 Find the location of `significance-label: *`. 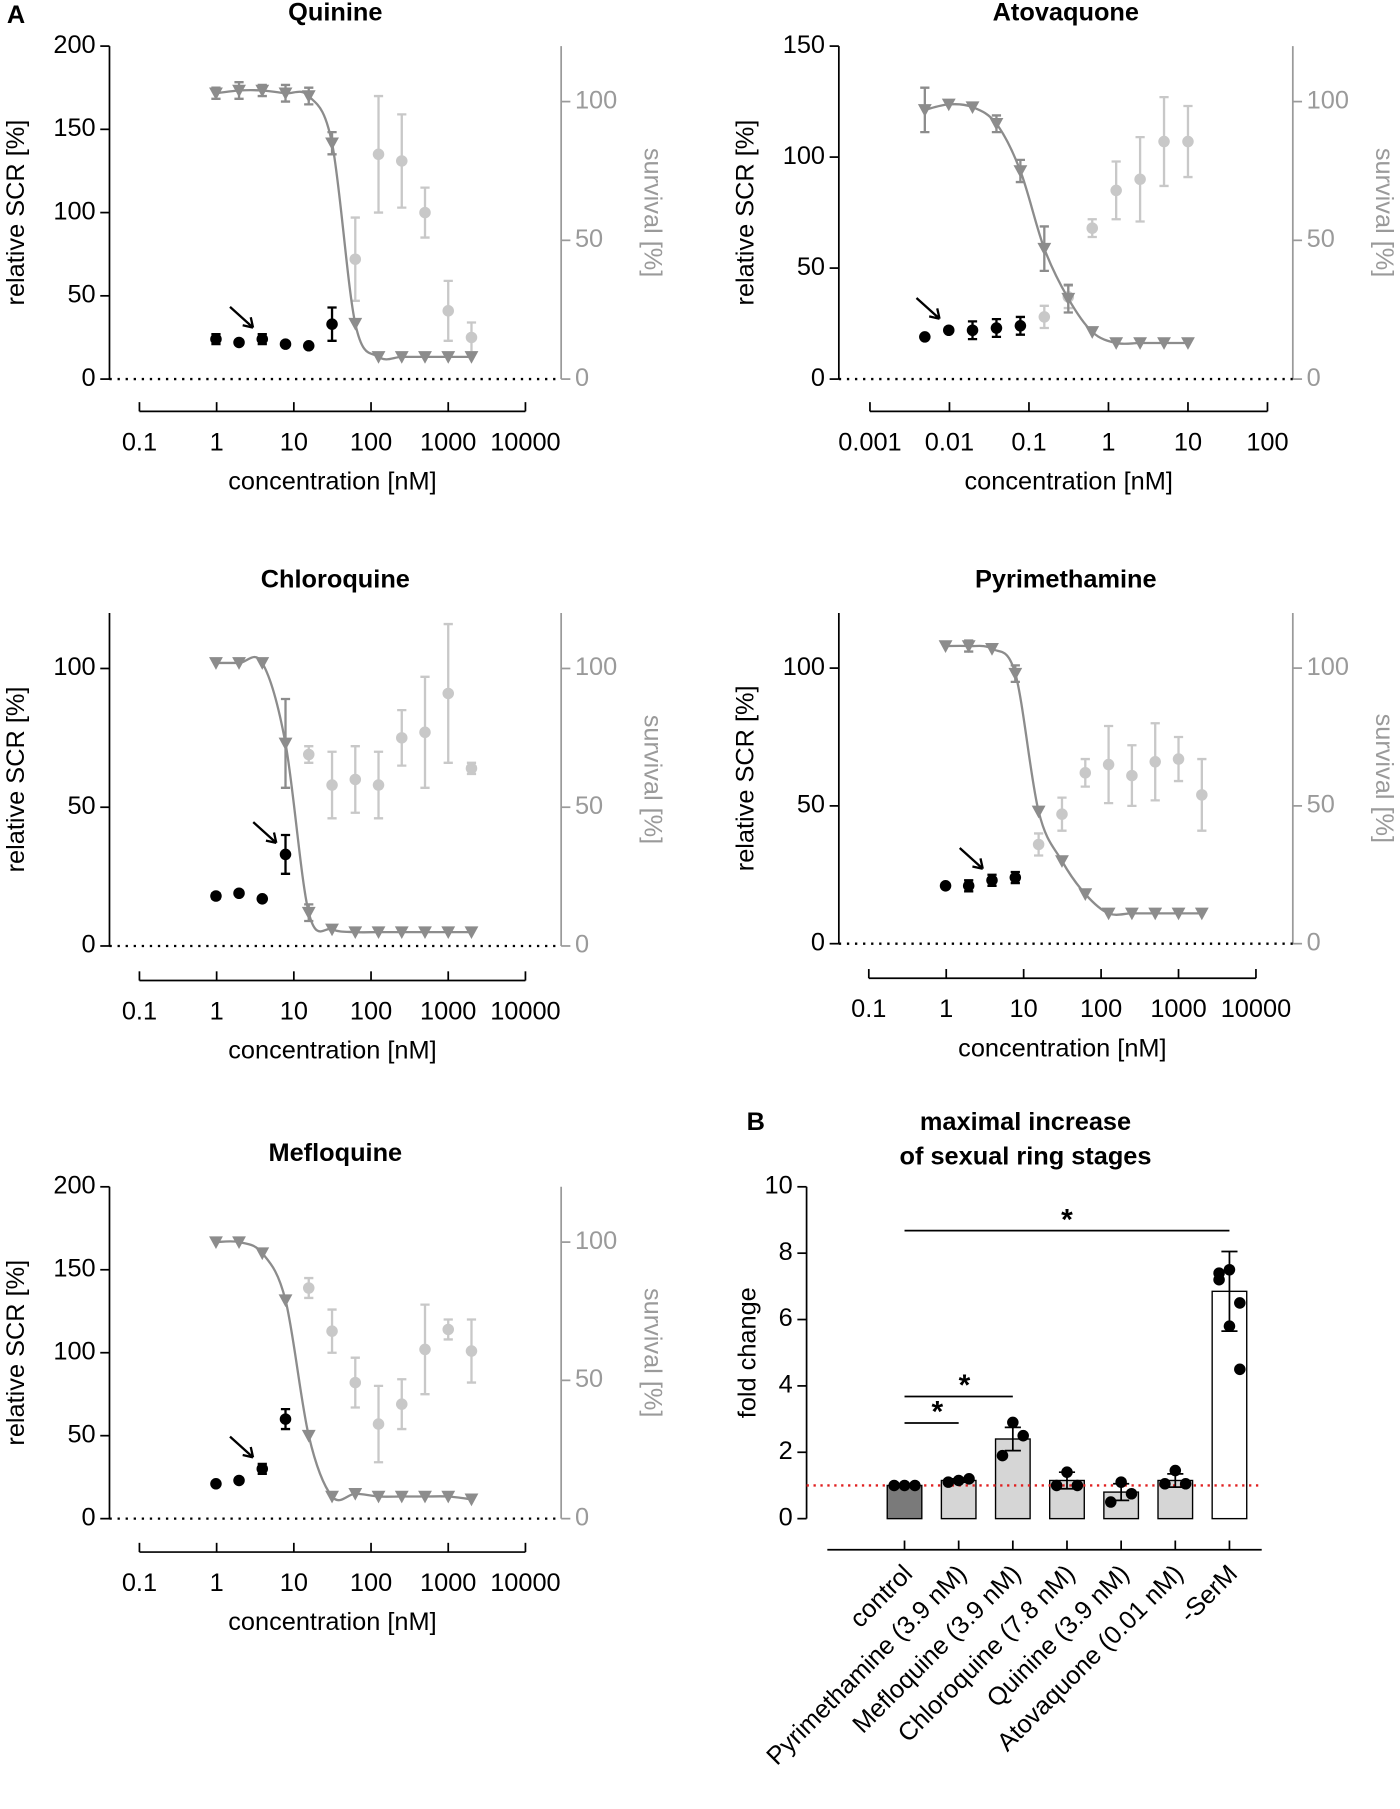

significance-label: * is located at coordinates (938, 1412).